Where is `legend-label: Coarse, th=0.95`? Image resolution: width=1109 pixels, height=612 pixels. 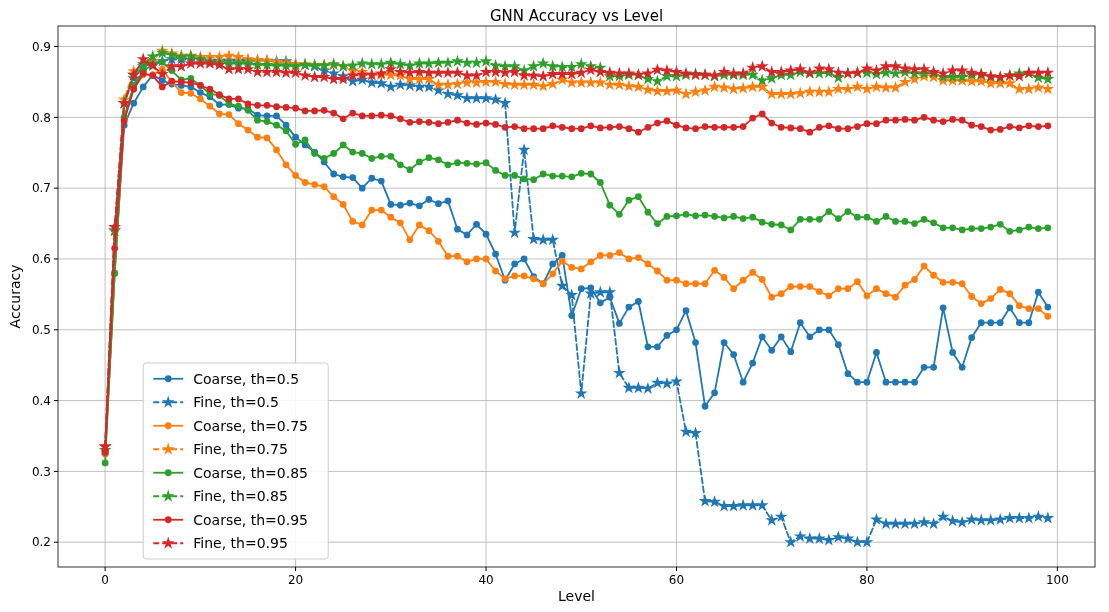
legend-label: Coarse, th=0.95 is located at coordinates (250, 519).